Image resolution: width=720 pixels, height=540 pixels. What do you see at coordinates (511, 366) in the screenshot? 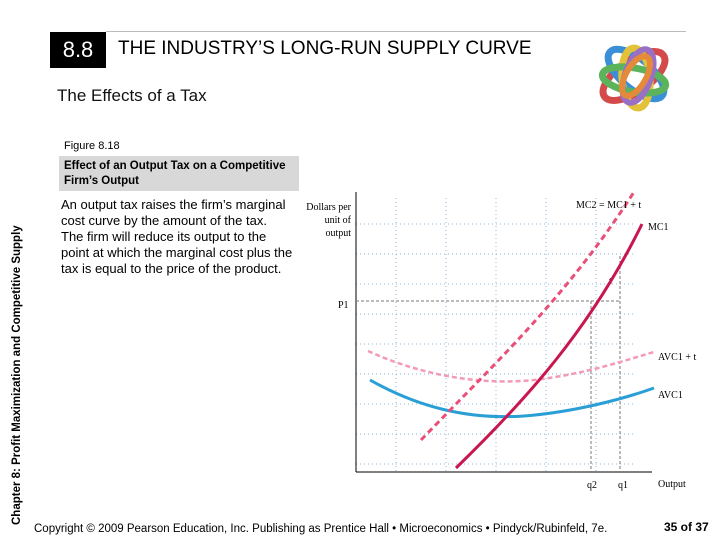
I see `avc2-curve` at bounding box center [511, 366].